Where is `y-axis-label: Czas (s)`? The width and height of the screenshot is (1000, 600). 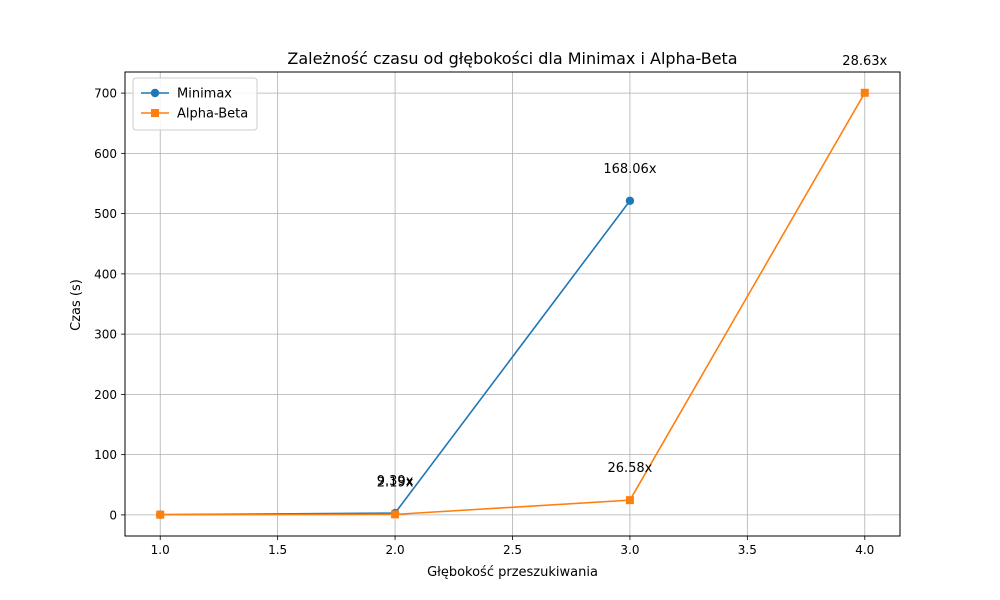 y-axis-label: Czas (s) is located at coordinates (76, 305).